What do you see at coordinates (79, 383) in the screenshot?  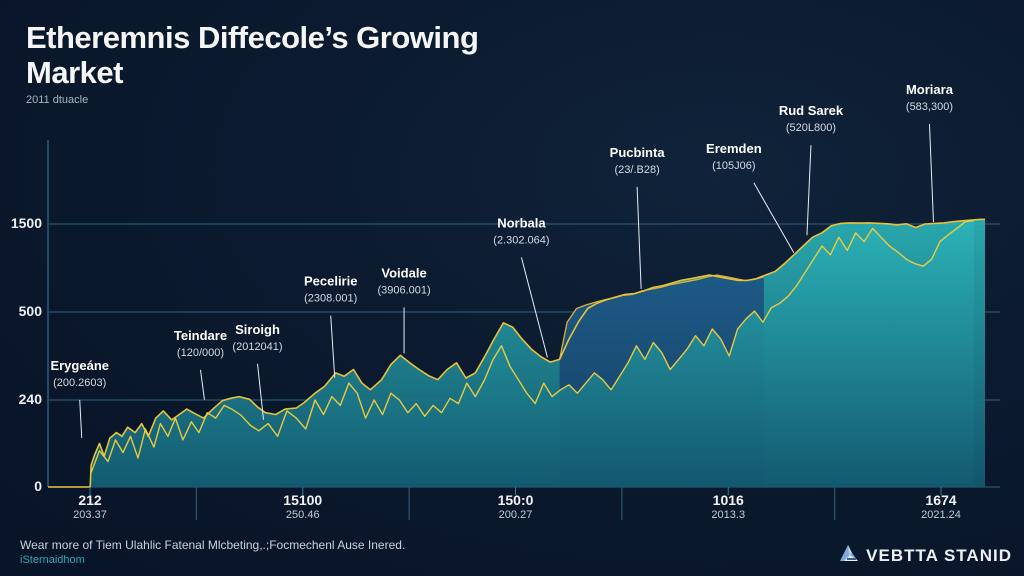 I see `annotation-value: (200.2603)` at bounding box center [79, 383].